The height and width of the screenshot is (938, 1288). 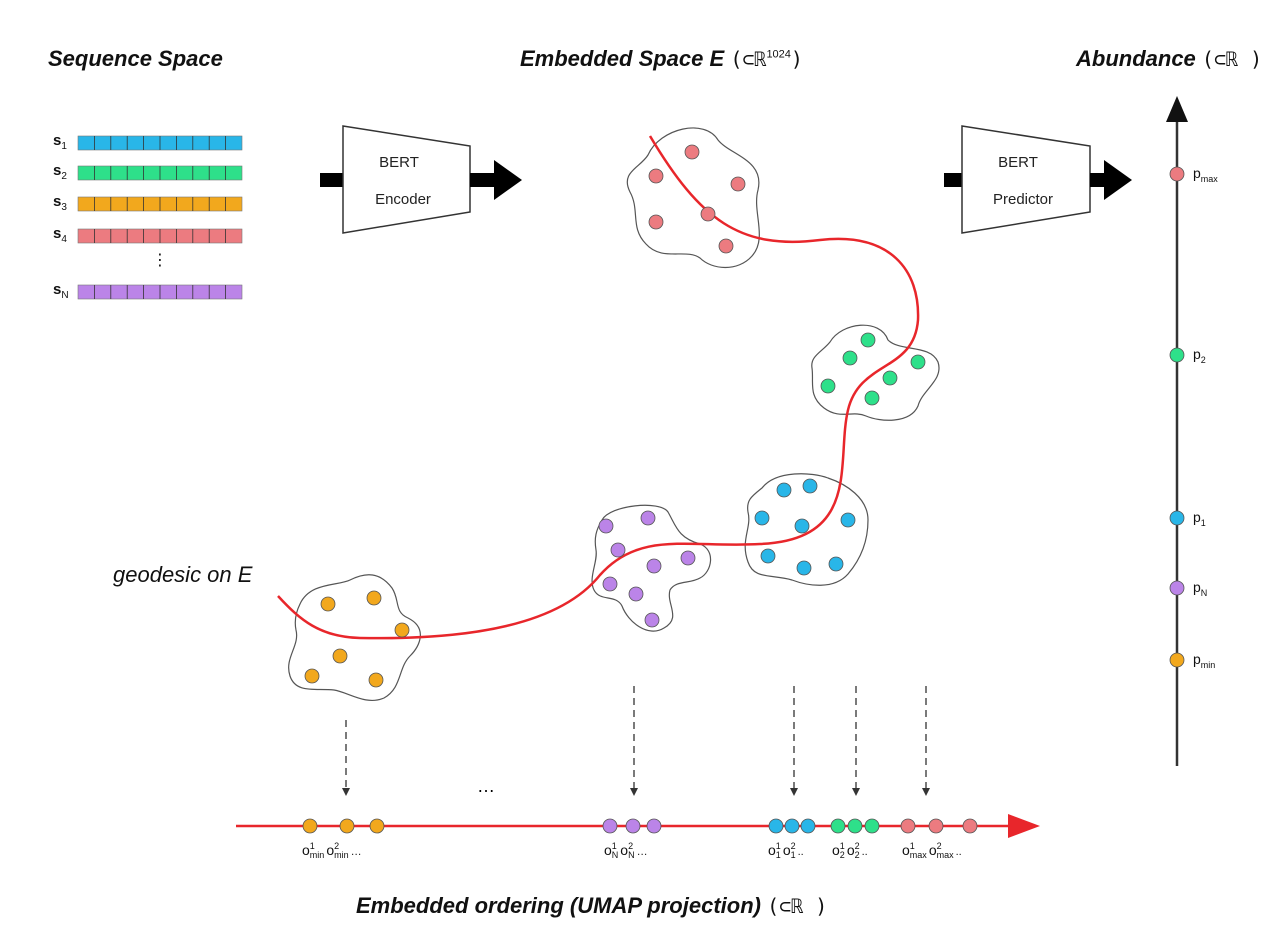 I want to click on abundance-paren: (⊂ℝ ), so click(x=1232, y=59).